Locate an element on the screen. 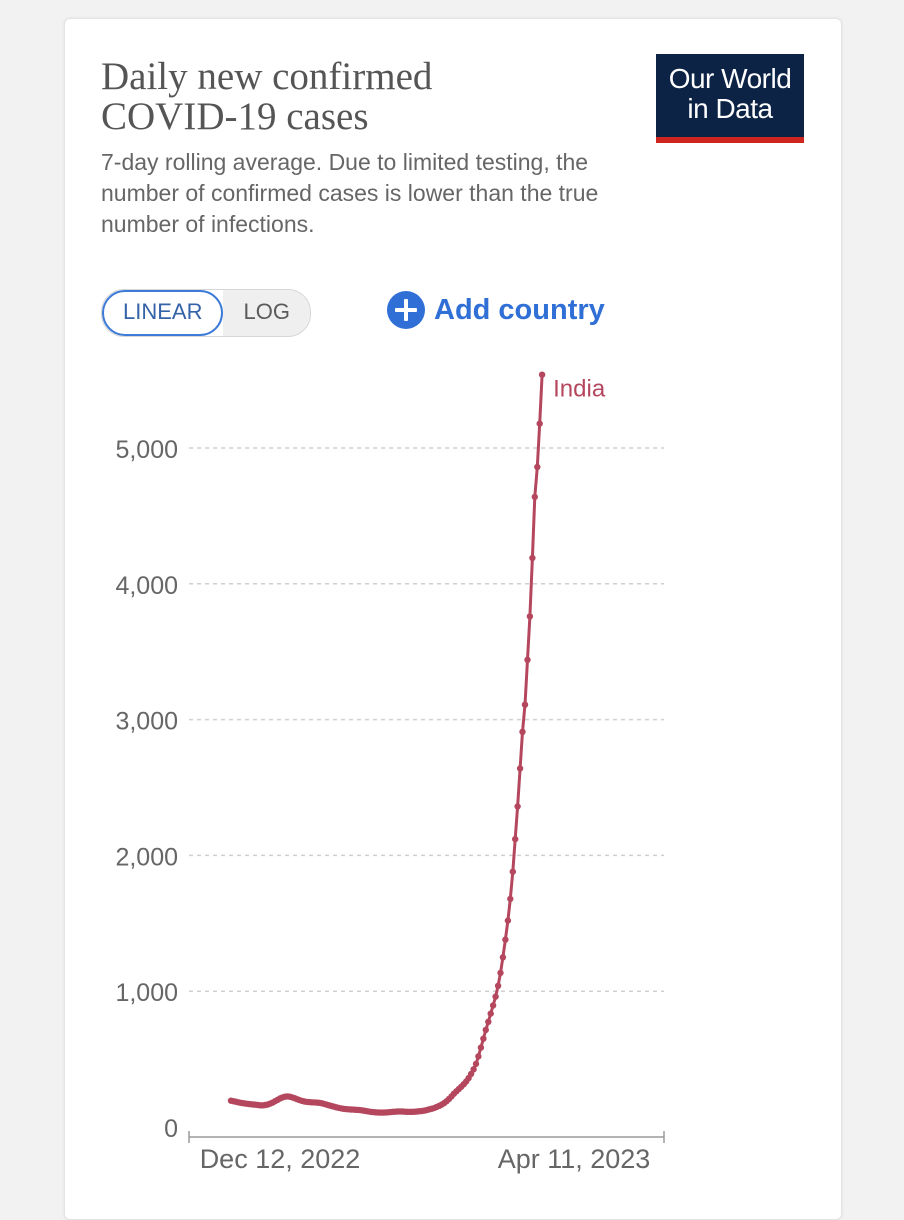  owid-logo: Our World in Data is located at coordinates (730, 98).